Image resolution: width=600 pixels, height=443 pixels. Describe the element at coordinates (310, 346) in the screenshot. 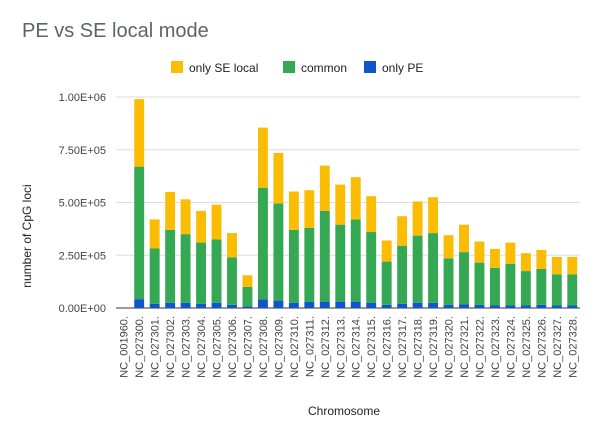

I see `x-tick-label: NC_027311.` at that location.